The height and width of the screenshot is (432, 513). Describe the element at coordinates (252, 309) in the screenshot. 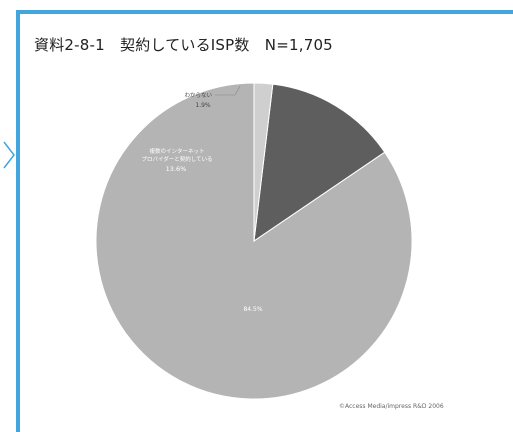

I see `slice-1-value-label: 84.5%` at that location.